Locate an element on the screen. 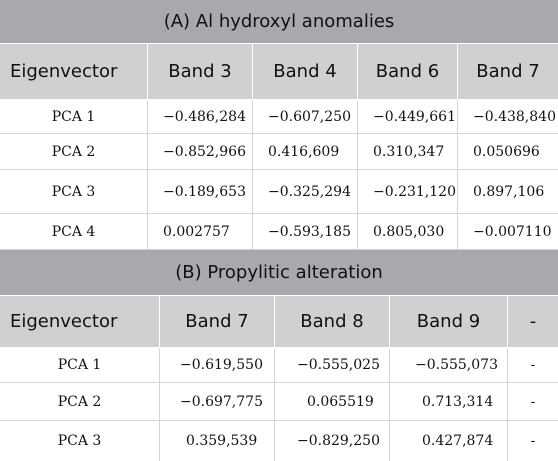 The width and height of the screenshot is (558, 461). table-a-header-band-7: Band 7 is located at coordinates (508, 72).